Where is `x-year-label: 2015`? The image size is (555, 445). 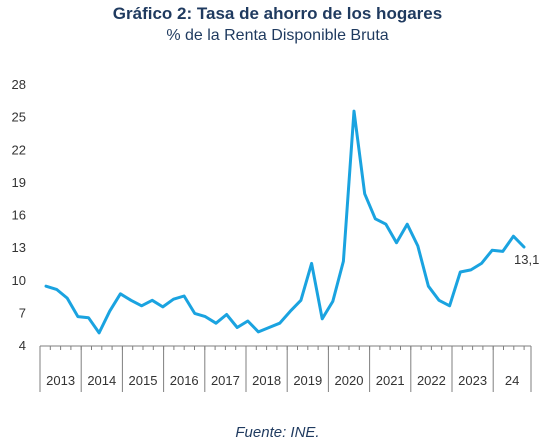 x-year-label: 2015 is located at coordinates (143, 380).